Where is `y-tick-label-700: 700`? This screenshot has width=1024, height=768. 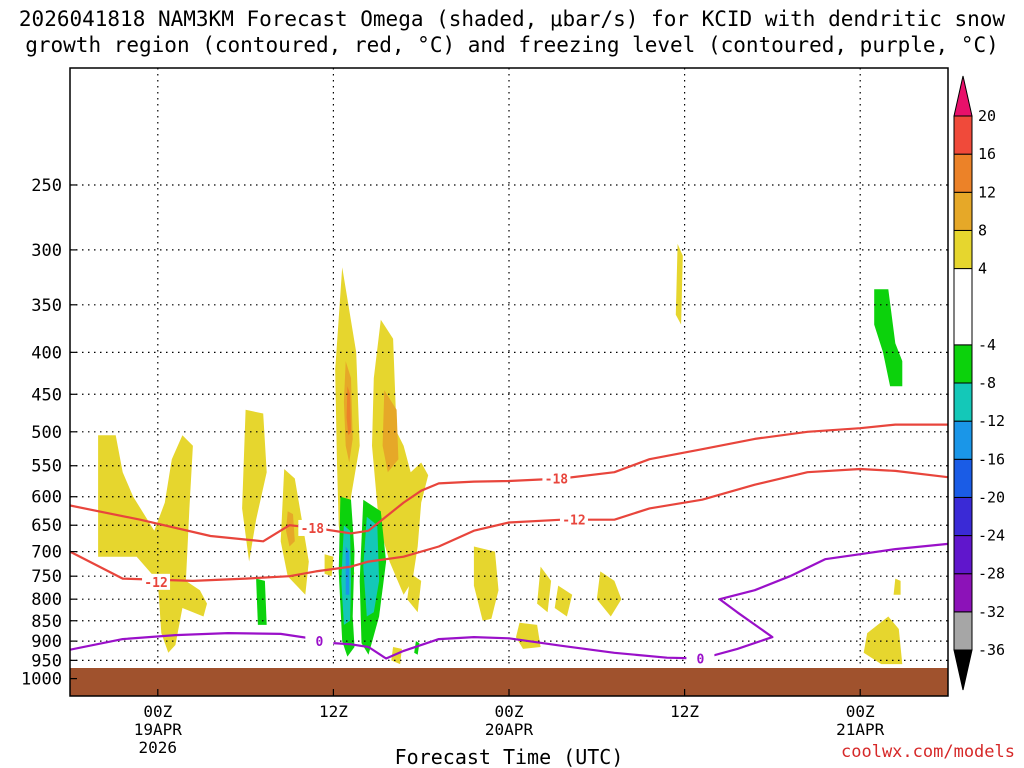 y-tick-label-700: 700 is located at coordinates (46, 553).